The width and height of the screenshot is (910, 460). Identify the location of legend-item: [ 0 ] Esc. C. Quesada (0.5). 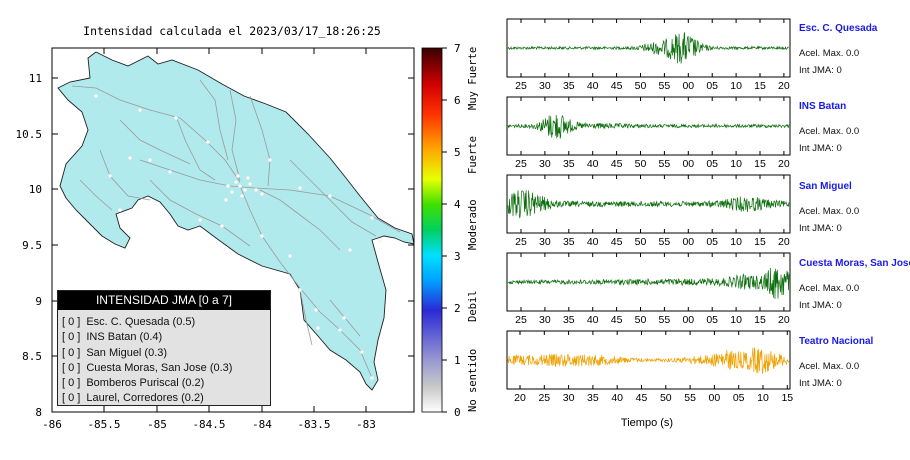
(166, 322).